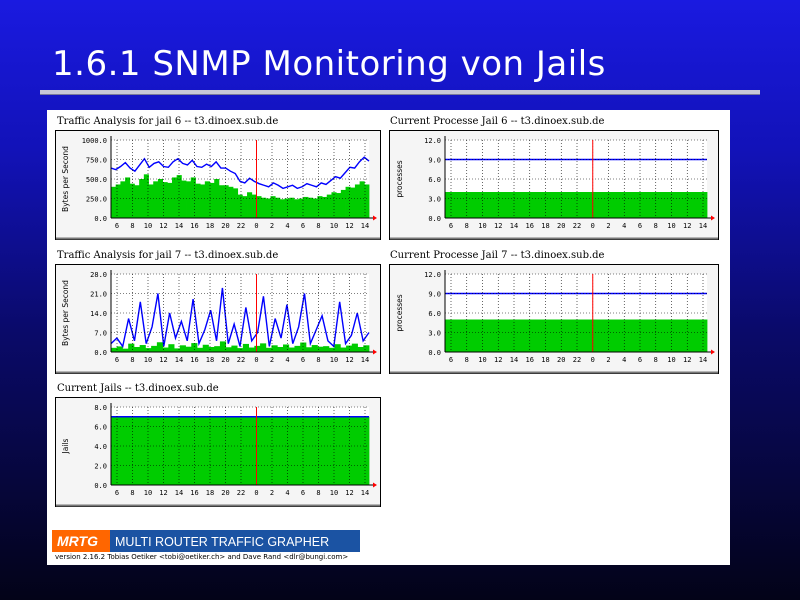  I want to click on x-tick-label: 0, so click(256, 493).